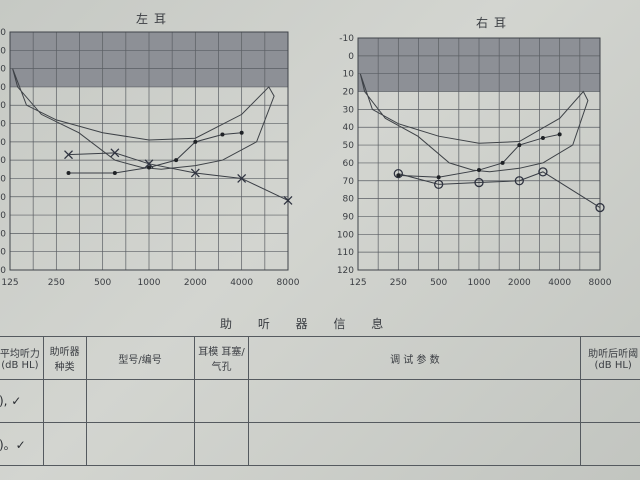 The height and width of the screenshot is (480, 640). What do you see at coordinates (415, 444) in the screenshot?
I see `row2-params` at bounding box center [415, 444].